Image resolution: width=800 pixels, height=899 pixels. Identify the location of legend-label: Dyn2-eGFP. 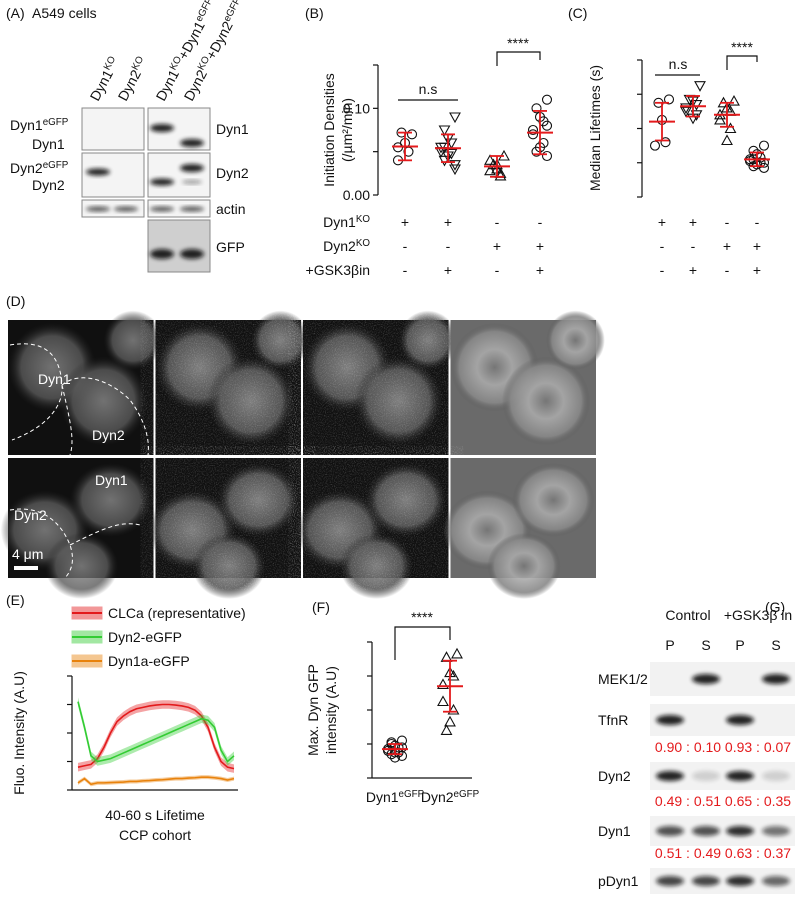
(145, 637).